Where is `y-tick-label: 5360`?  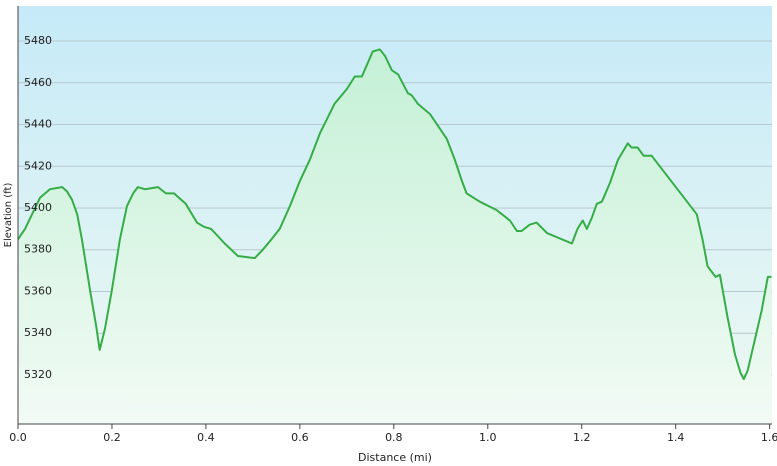
y-tick-label: 5360 is located at coordinates (38, 290).